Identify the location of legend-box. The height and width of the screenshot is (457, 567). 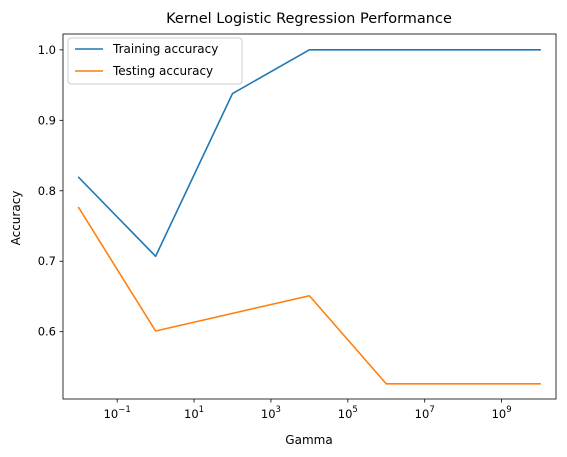
(155, 61).